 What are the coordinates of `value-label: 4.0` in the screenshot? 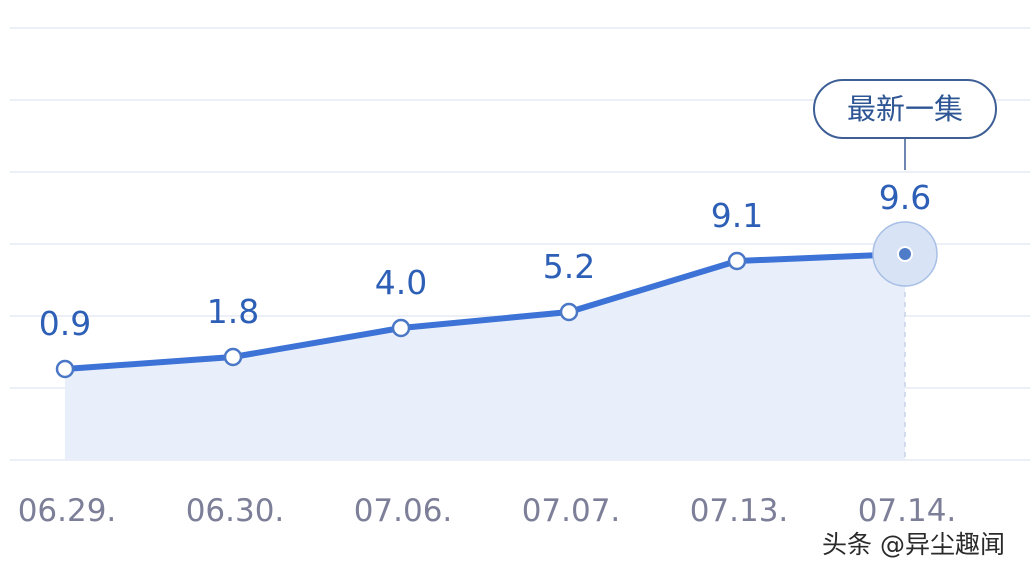 It's located at (401, 282).